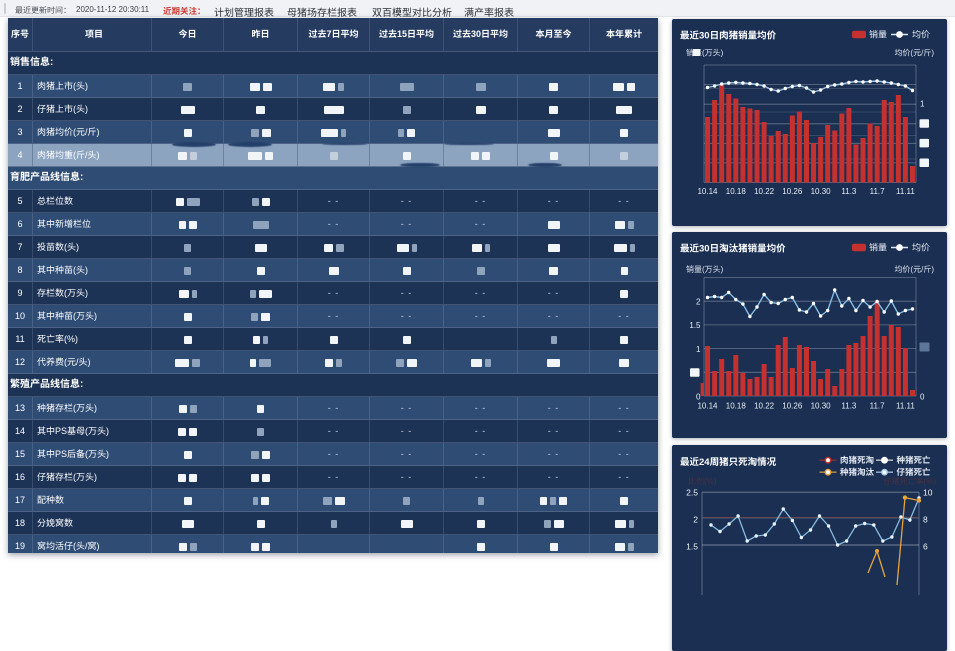  What do you see at coordinates (728, 462) in the screenshot?
I see `svg-text: 最近24周猪只死淘情况` at bounding box center [728, 462].